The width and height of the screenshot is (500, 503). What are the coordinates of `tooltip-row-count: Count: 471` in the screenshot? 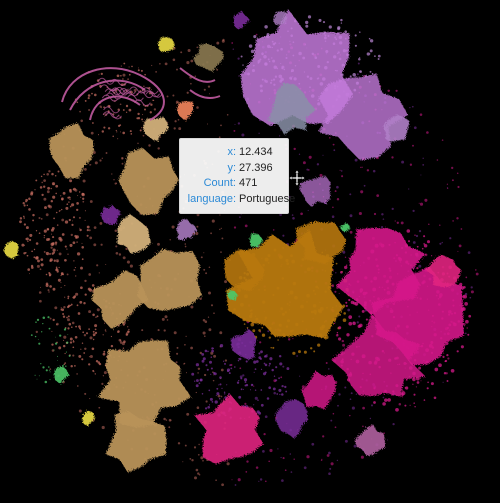 It's located at (233, 184).